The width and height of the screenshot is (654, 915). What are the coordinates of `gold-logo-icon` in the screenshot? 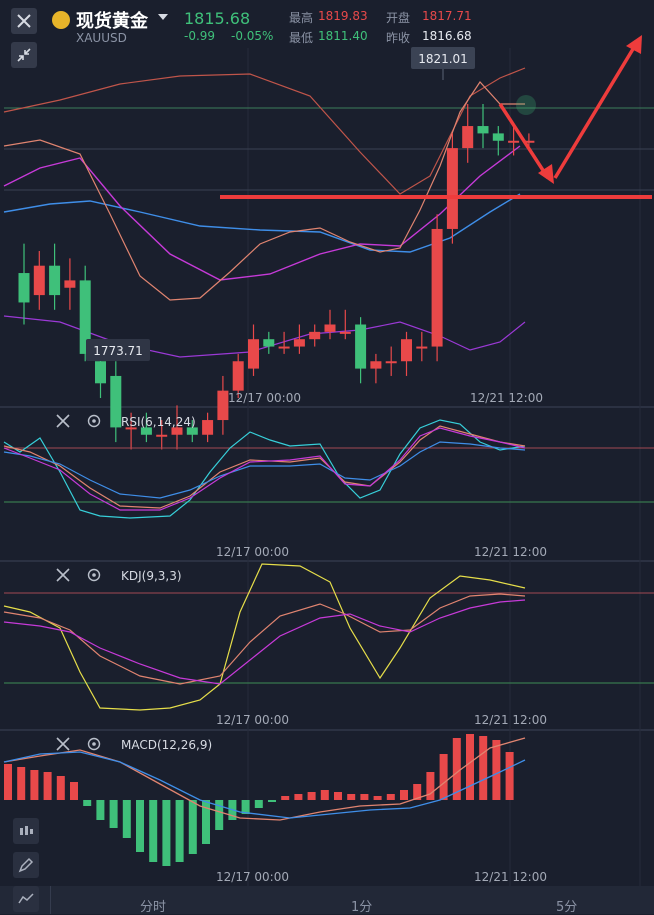 It's located at (61, 20).